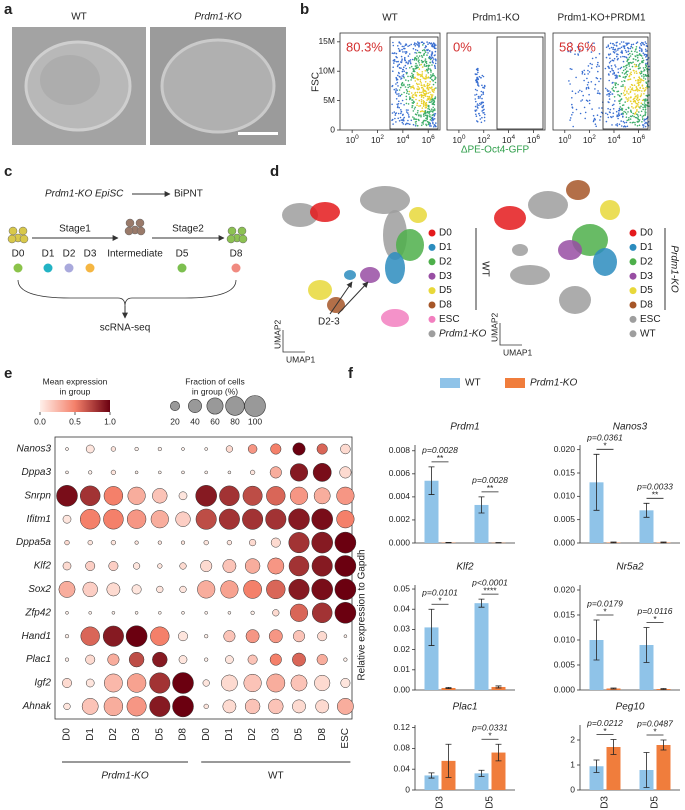  I want to click on gate, so click(414, 83).